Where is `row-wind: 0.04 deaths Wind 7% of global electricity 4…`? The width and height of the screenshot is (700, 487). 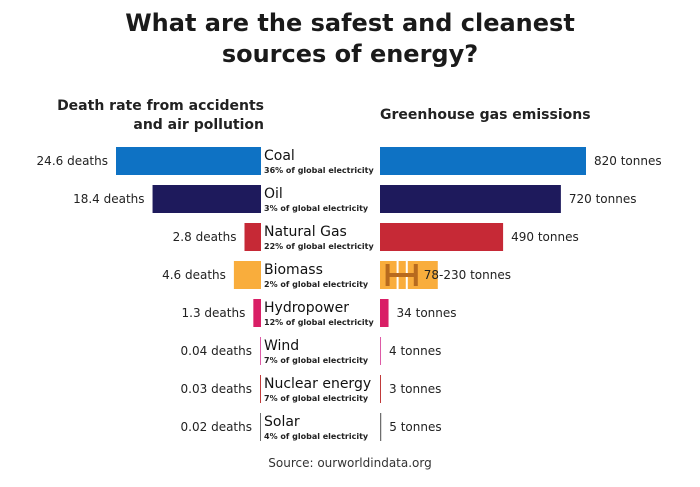 row-wind: 0.04 deaths Wind 7% of global electricity 4… is located at coordinates (350, 355).